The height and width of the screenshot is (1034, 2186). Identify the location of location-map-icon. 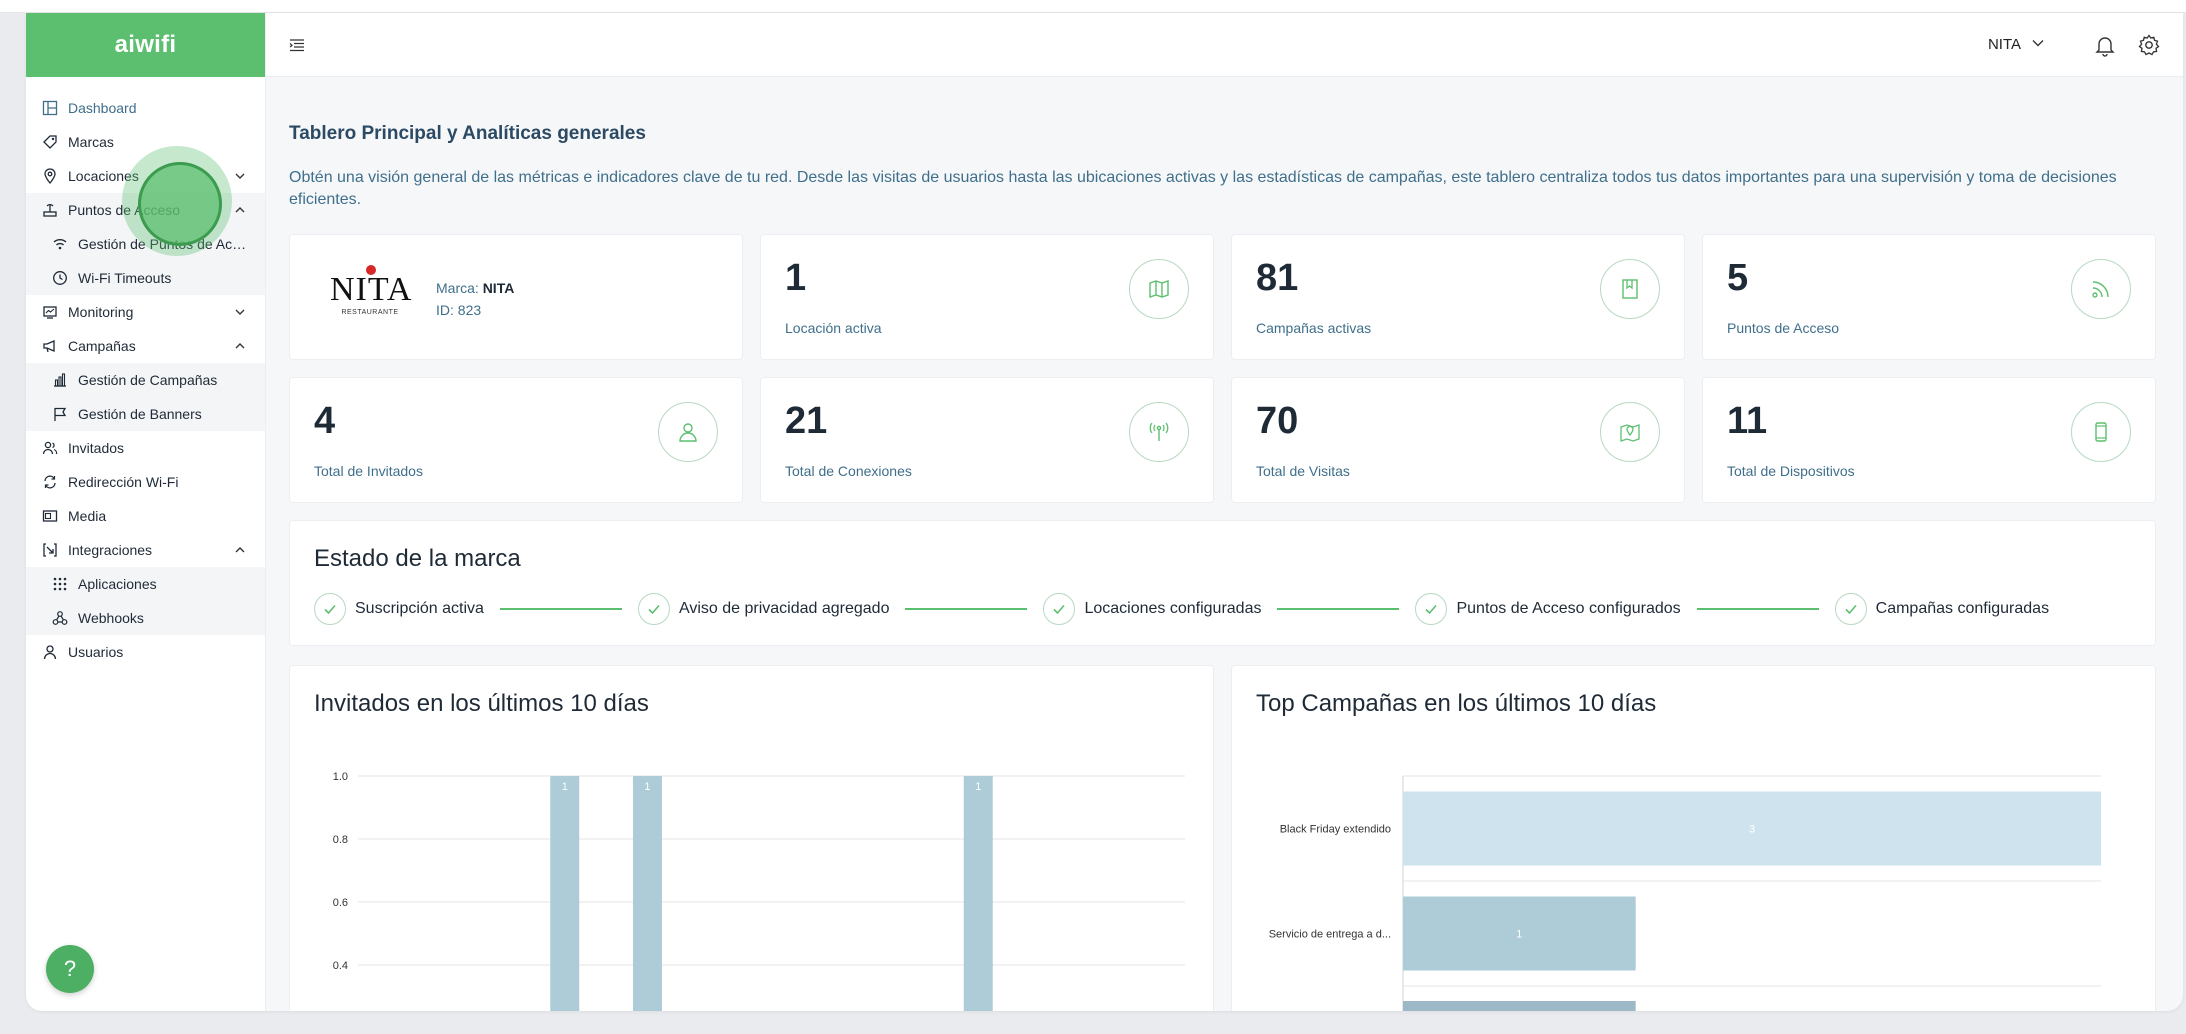
(1630, 432).